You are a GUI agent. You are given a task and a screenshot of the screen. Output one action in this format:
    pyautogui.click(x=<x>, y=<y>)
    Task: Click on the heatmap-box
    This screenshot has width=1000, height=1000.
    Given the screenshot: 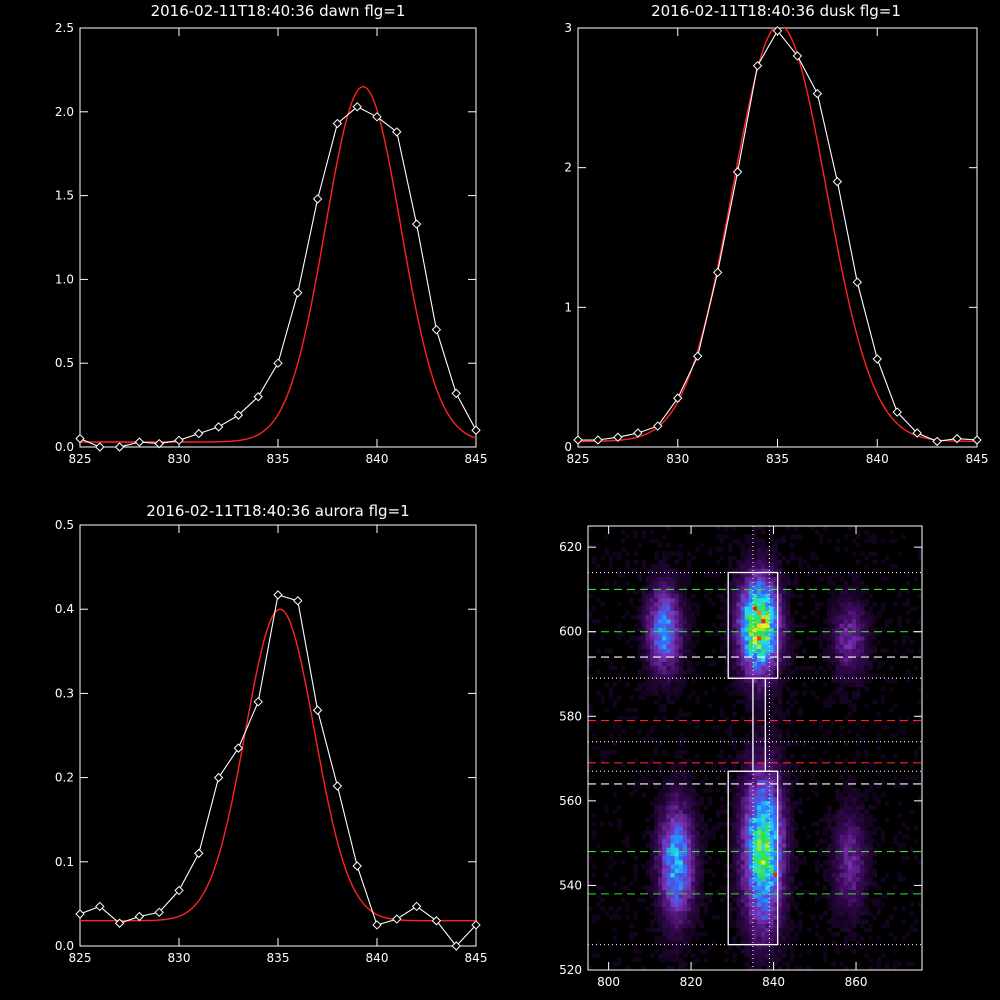 What is the action you would take?
    pyautogui.click(x=759, y=724)
    